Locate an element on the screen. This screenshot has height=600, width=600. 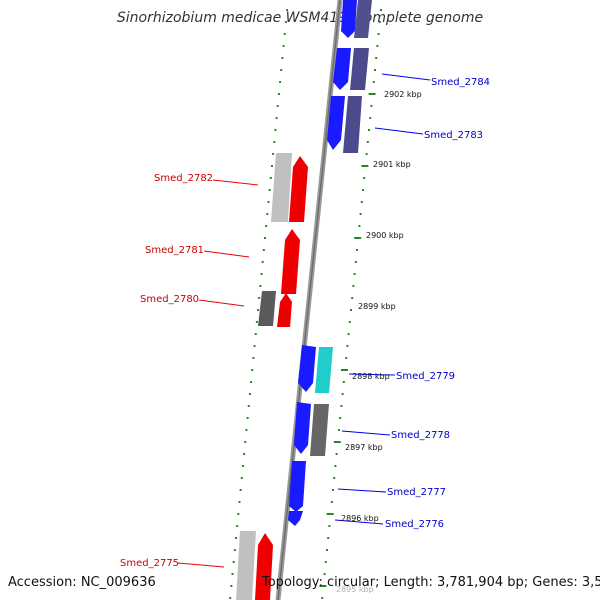
gene-smed-2782-block is located at coordinates (289, 187).